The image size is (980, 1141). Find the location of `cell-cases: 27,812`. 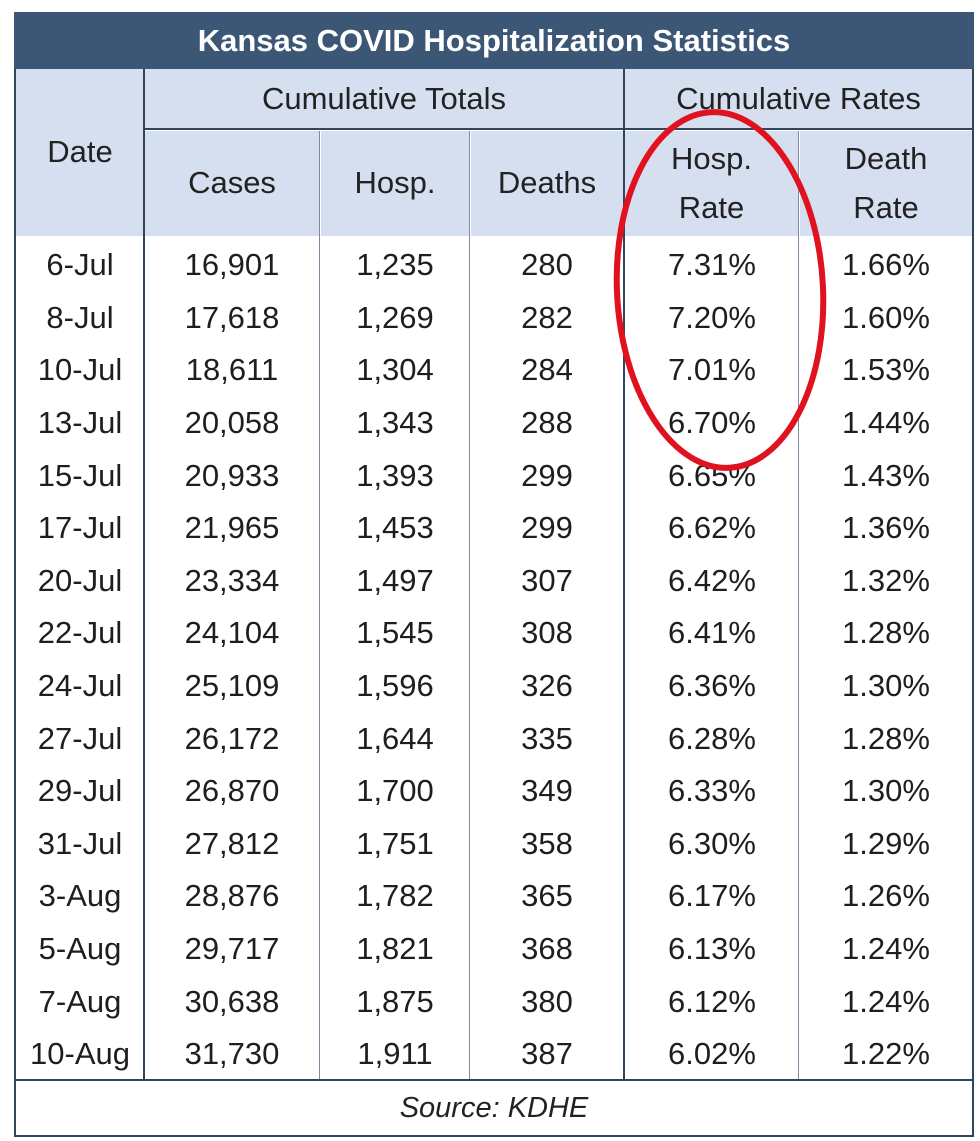

cell-cases: 27,812 is located at coordinates (232, 843).